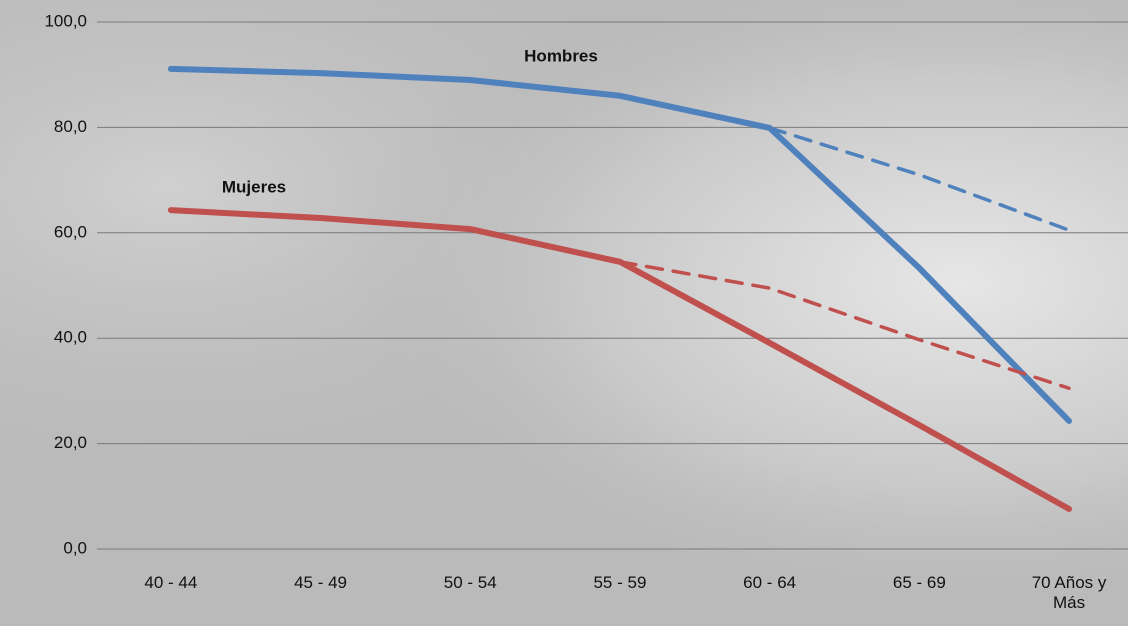 Image resolution: width=1128 pixels, height=626 pixels. I want to click on x-tick-label: 45 - 49, so click(321, 582).